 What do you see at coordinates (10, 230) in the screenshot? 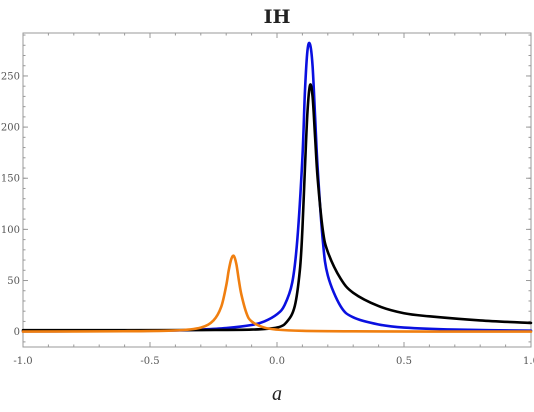
I see `y-tick-label: 100` at bounding box center [10, 230].